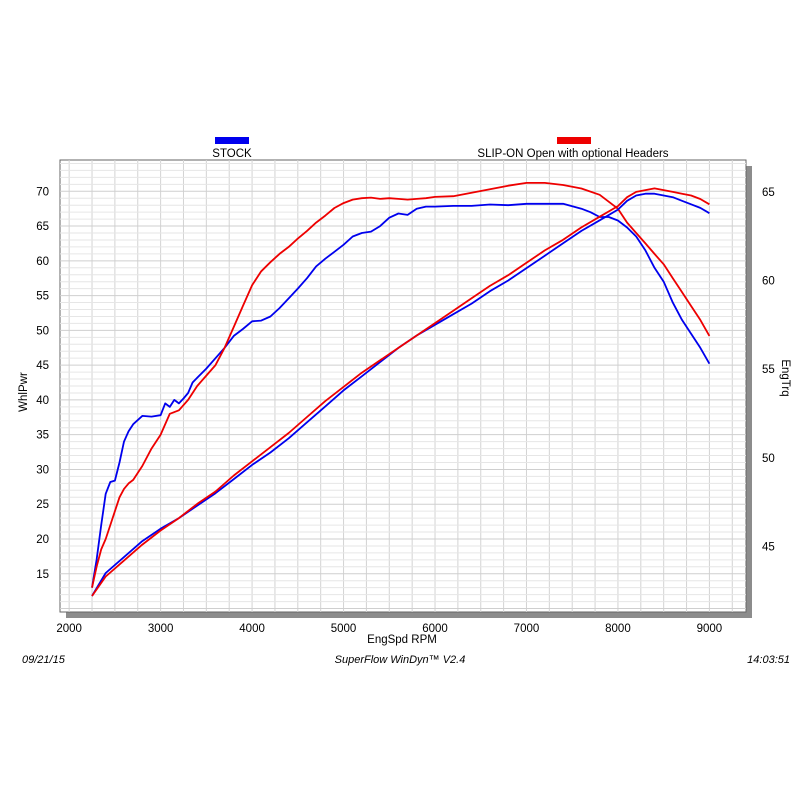 The image size is (800, 800). I want to click on footer-date: 09/21/15, so click(43, 660).